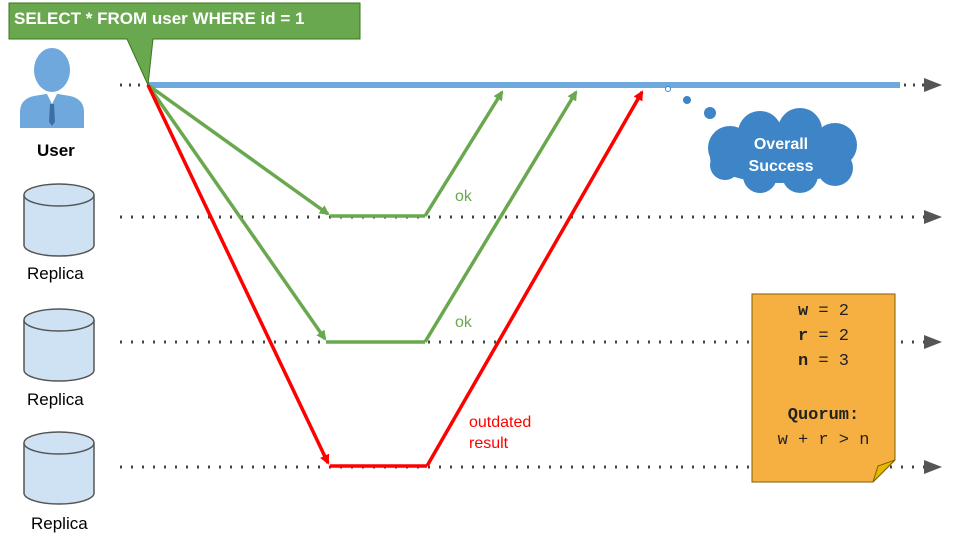 Image resolution: width=960 pixels, height=540 pixels. I want to click on note-r-key: r, so click(803, 336).